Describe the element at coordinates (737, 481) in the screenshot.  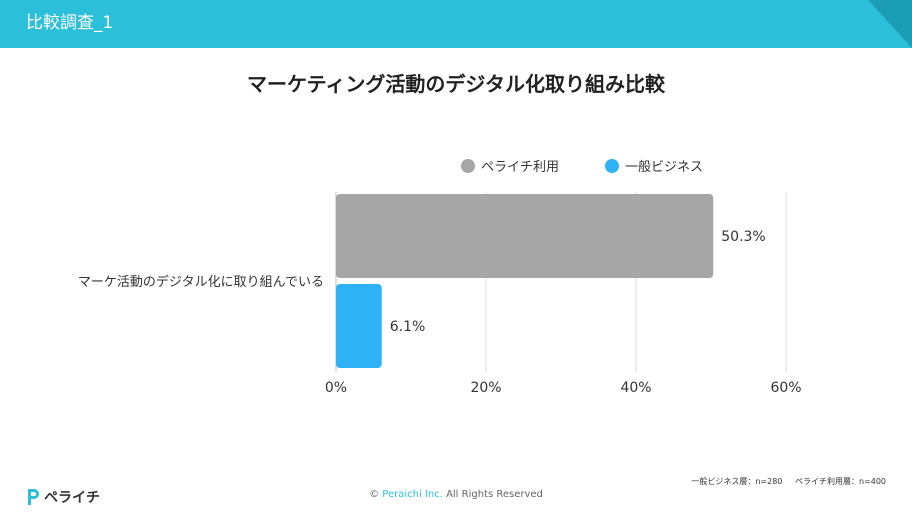
I see `footnote-general: 一般ビジネス層：n=280` at that location.